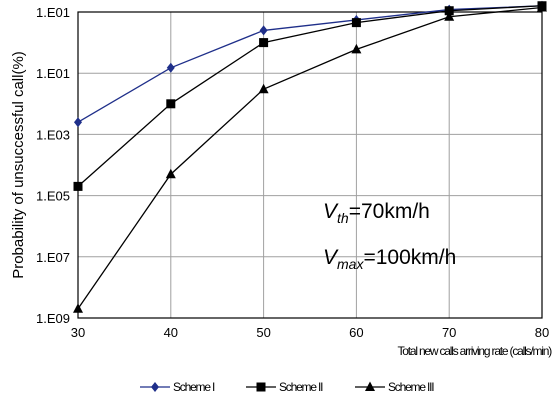 The height and width of the screenshot is (414, 552). What do you see at coordinates (263, 332) in the screenshot?
I see `x-tick-label: 50` at bounding box center [263, 332].